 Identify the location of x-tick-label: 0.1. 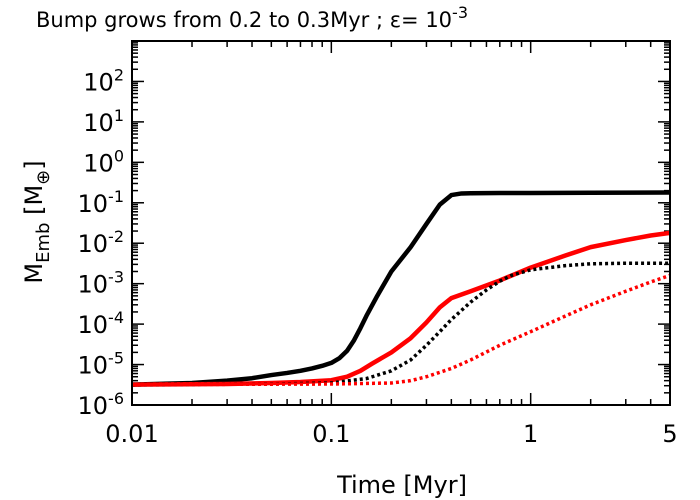
(331, 434).